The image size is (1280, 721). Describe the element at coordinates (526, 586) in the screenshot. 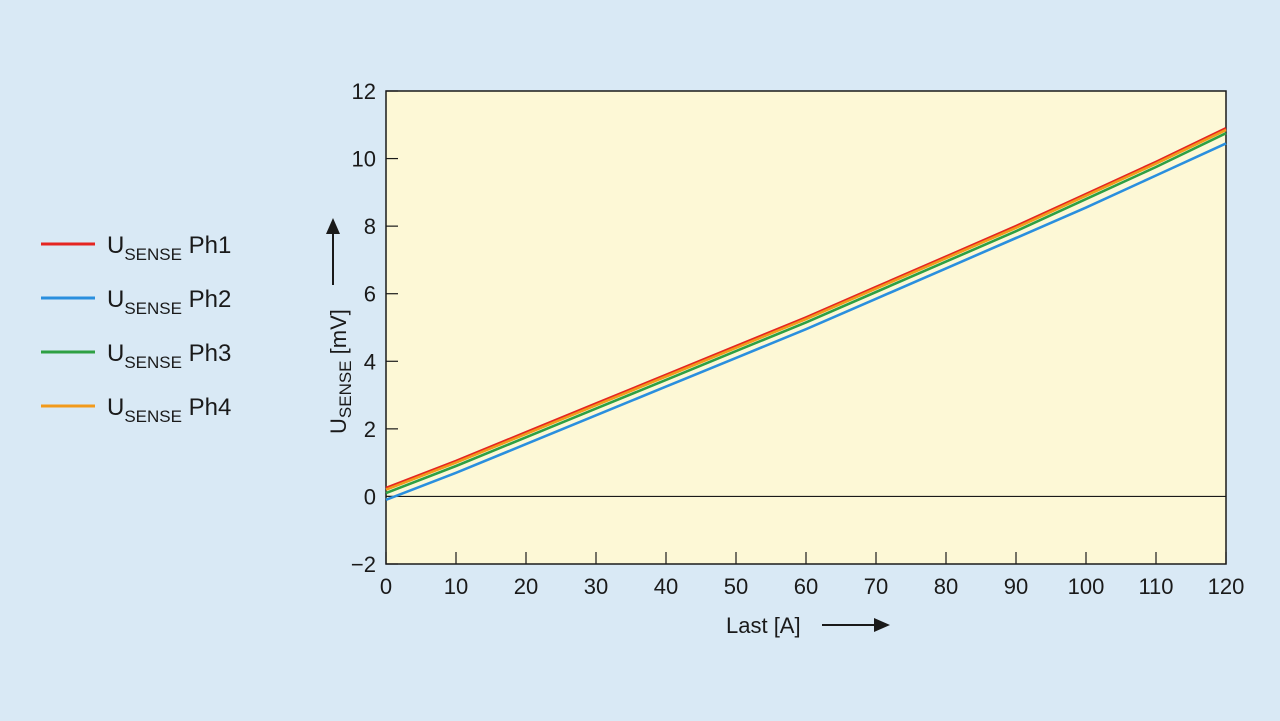

I see `x-tick-label: 20` at that location.